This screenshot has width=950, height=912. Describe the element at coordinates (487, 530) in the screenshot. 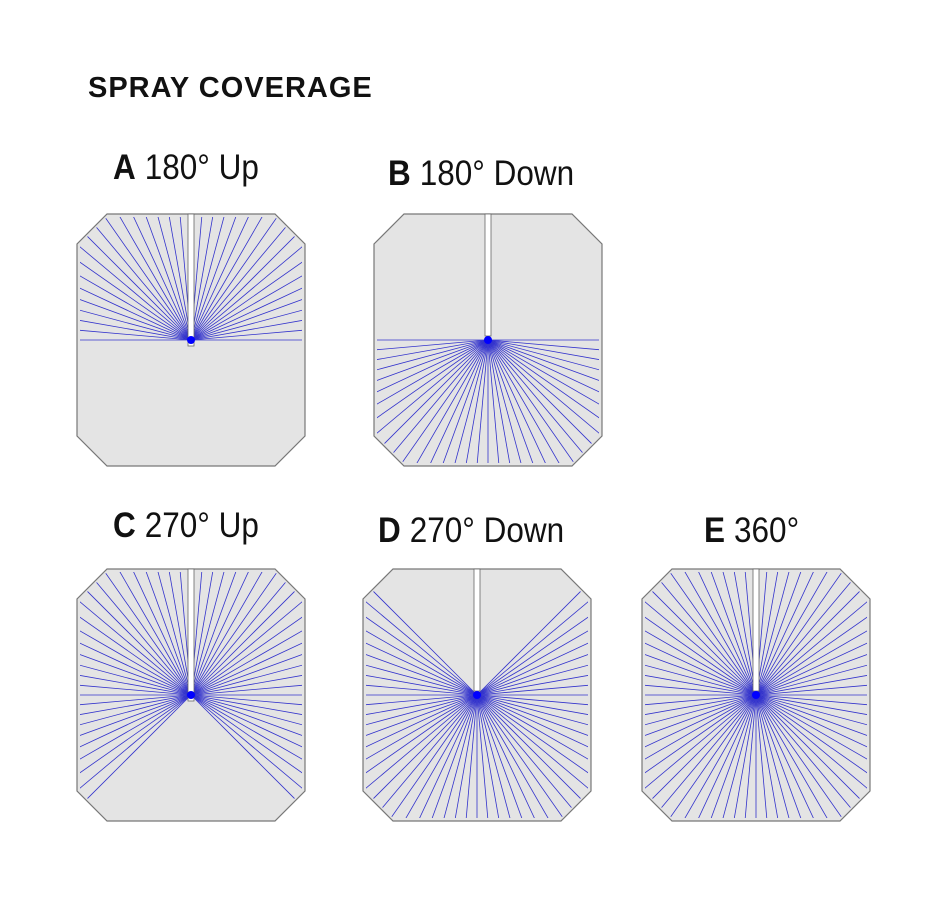

I see `panel-d-text: 270° Down` at that location.